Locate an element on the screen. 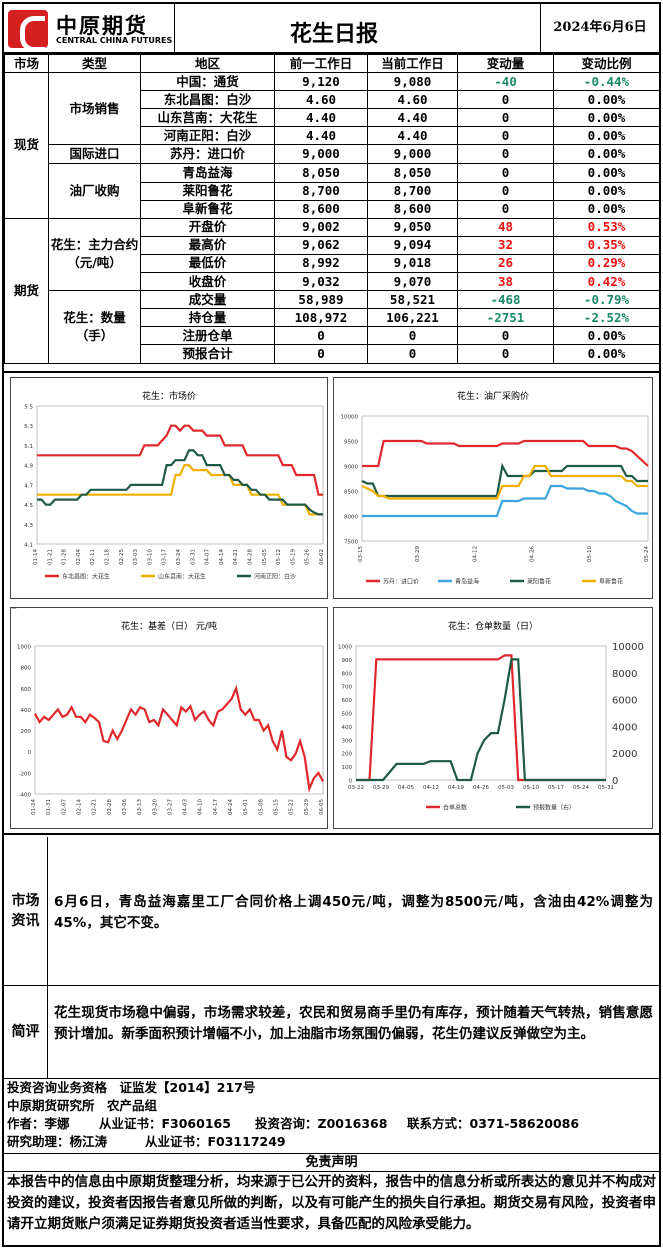 This screenshot has height=1249, width=663. y-tick-label: 1000 is located at coordinates (24, 648).